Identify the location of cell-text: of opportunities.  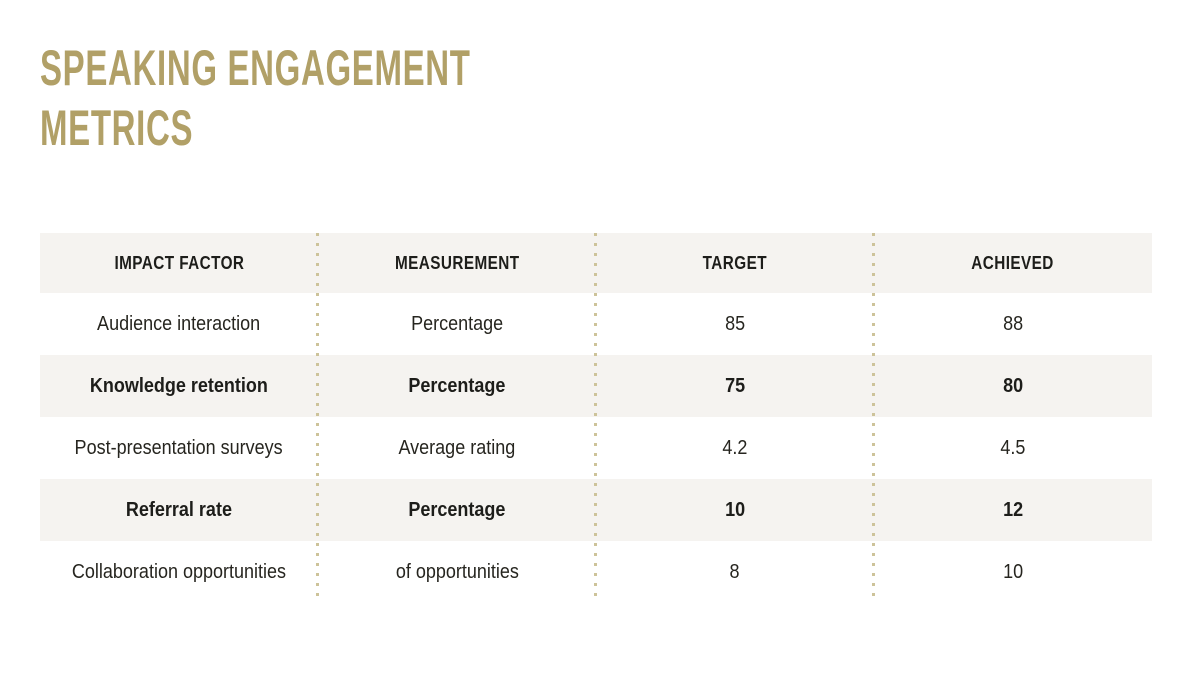
(457, 571).